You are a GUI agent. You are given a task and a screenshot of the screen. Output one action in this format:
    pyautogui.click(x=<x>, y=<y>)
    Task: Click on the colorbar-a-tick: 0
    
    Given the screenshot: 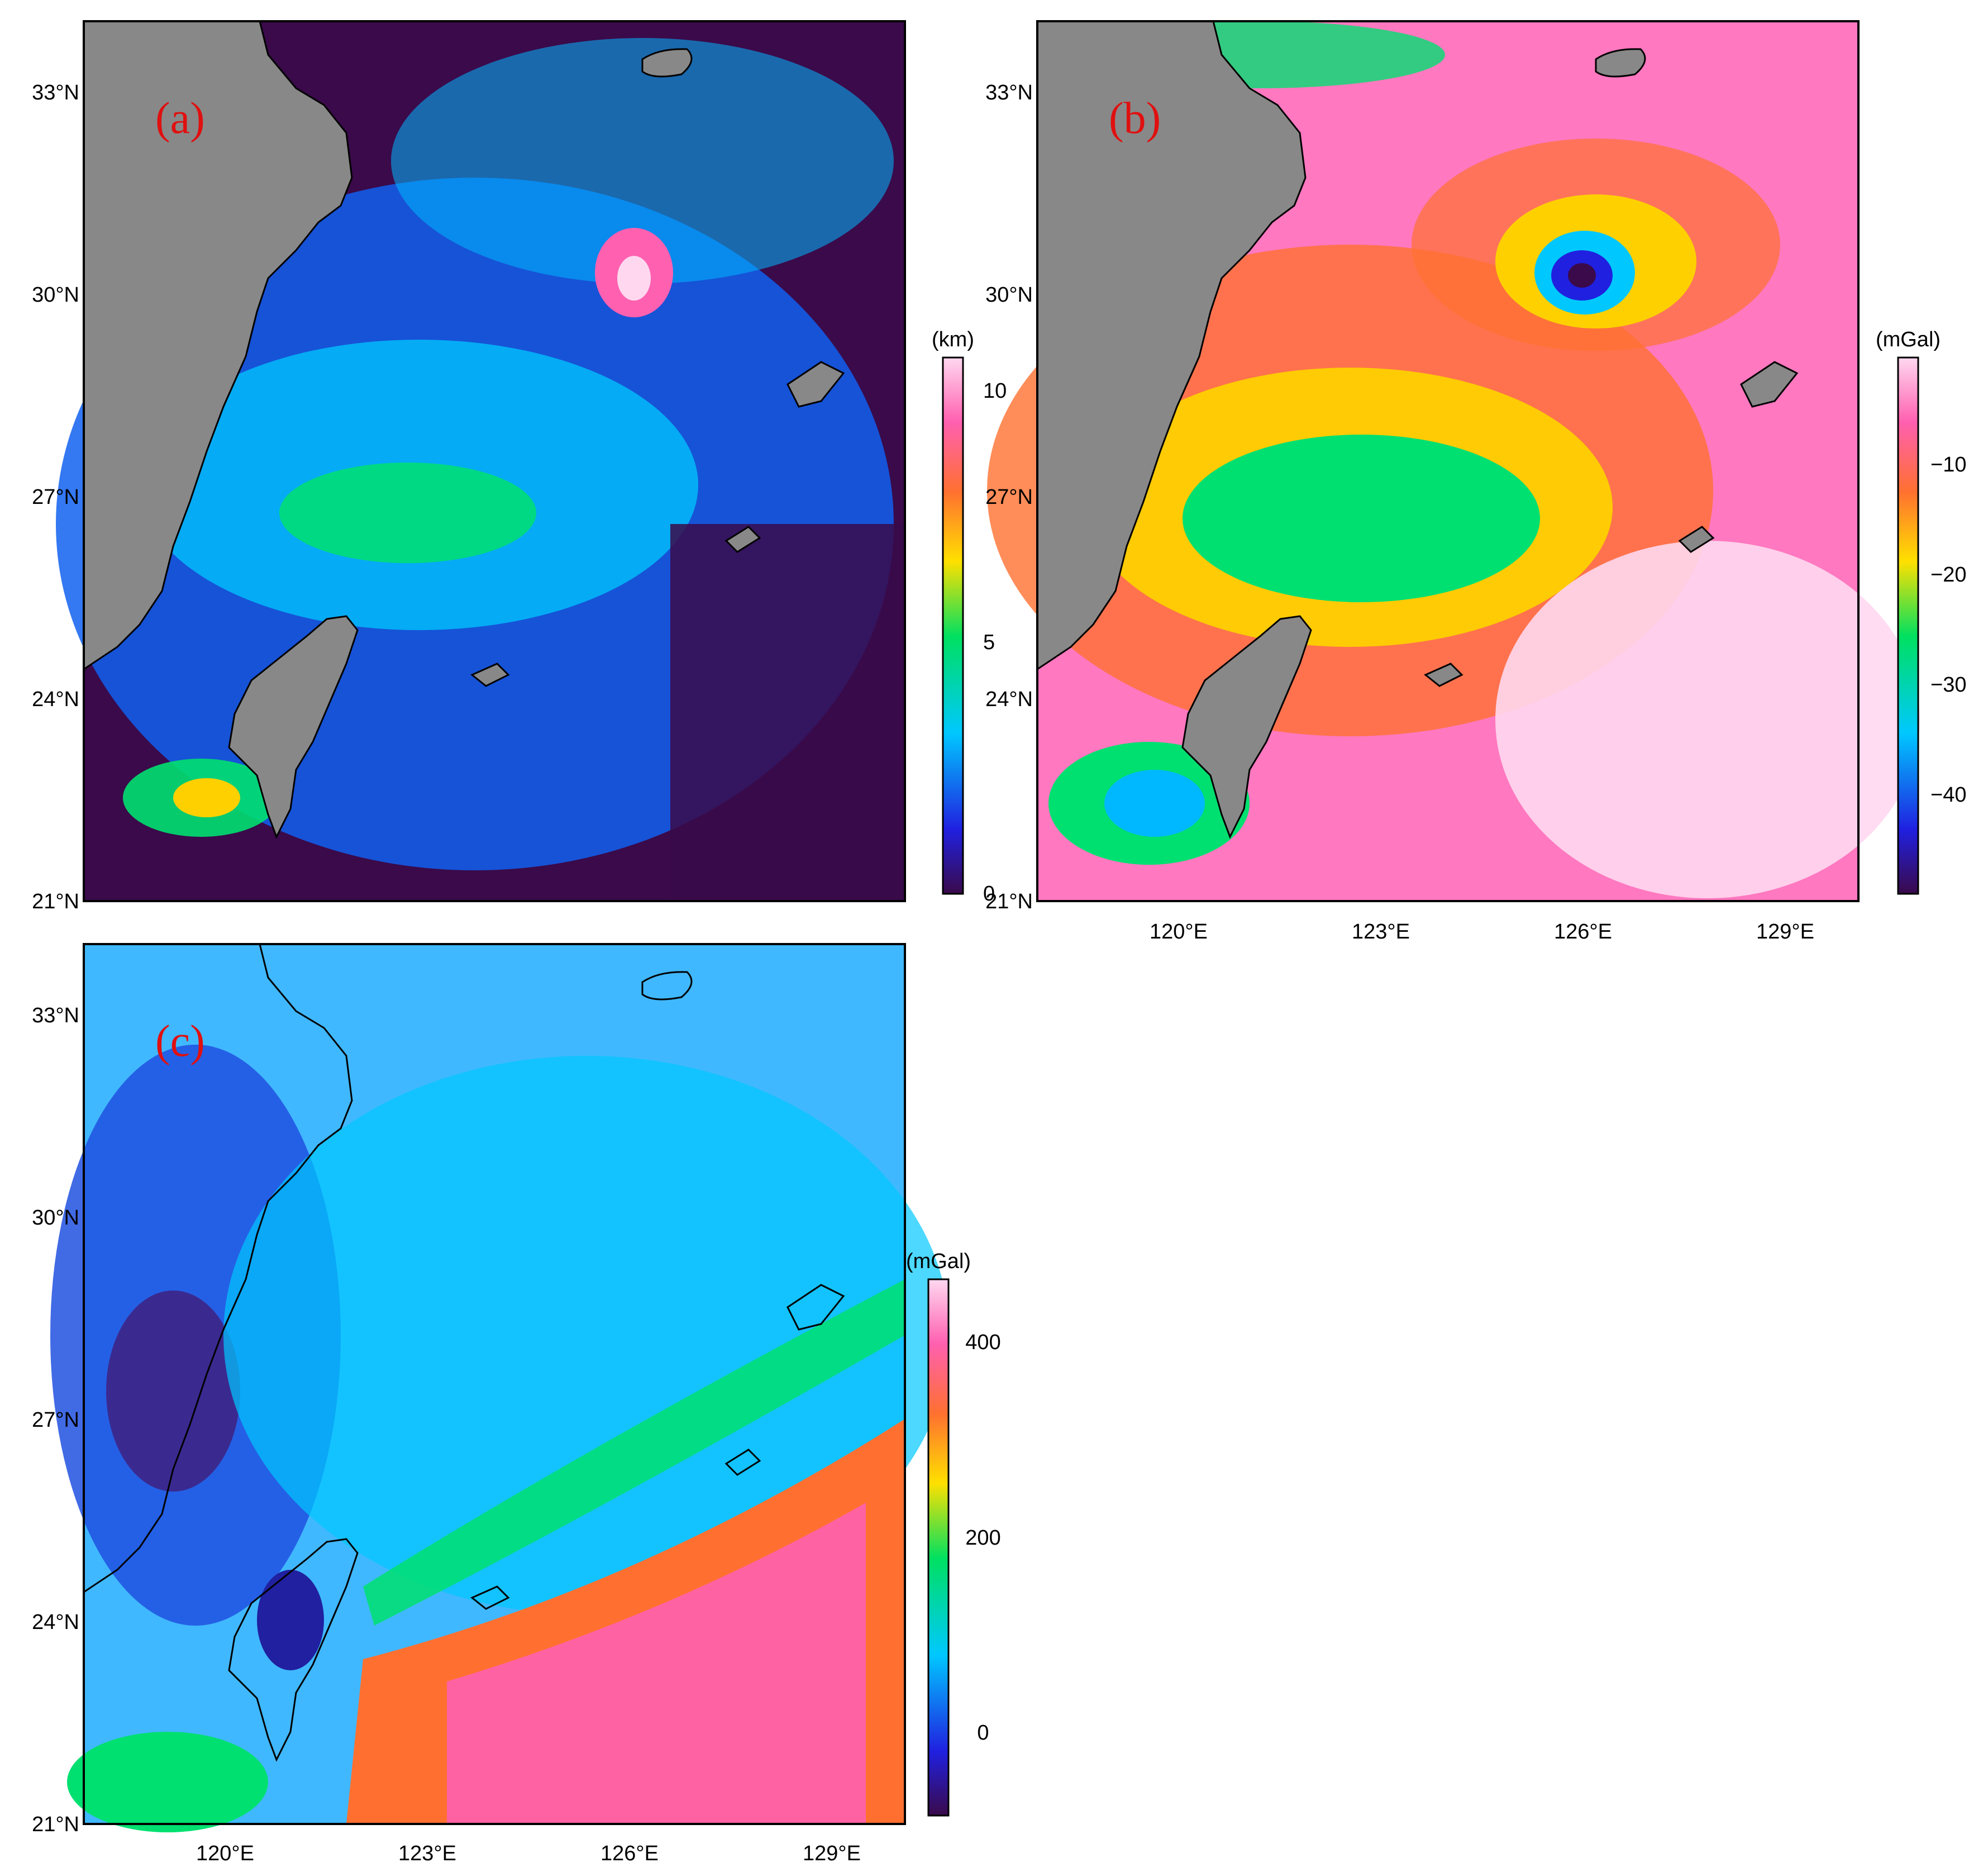 What is the action you would take?
    pyautogui.click(x=989, y=894)
    